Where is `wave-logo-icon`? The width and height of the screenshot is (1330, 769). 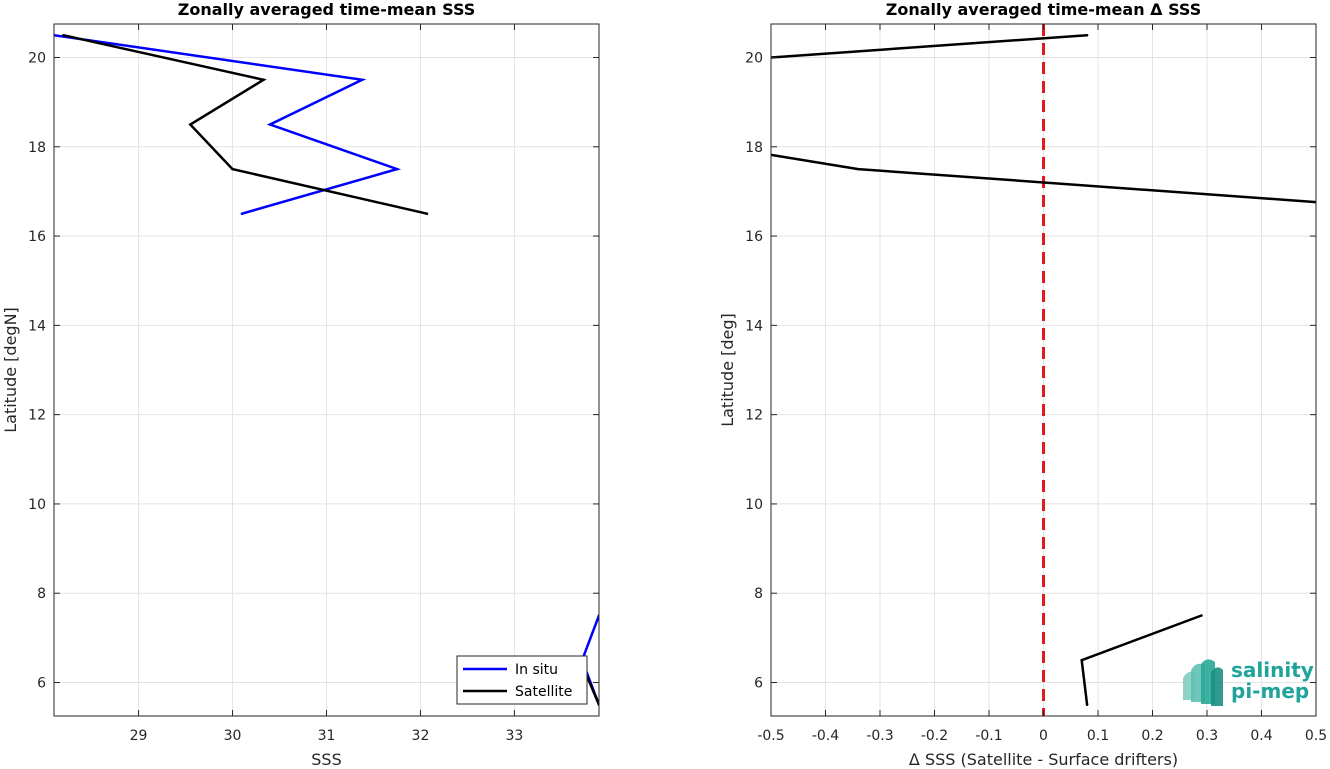
wave-logo-icon is located at coordinates (1203, 682).